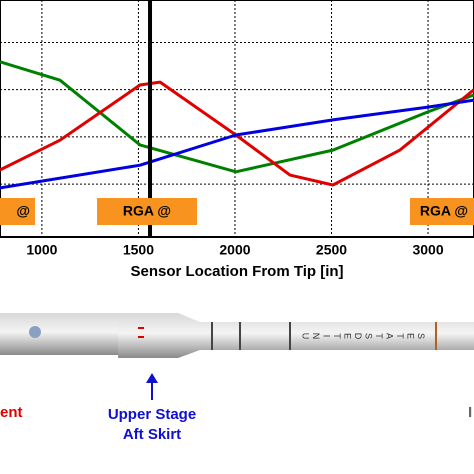  What do you see at coordinates (234, 250) in the screenshot?
I see `x-tick-label: 2000` at bounding box center [234, 250].